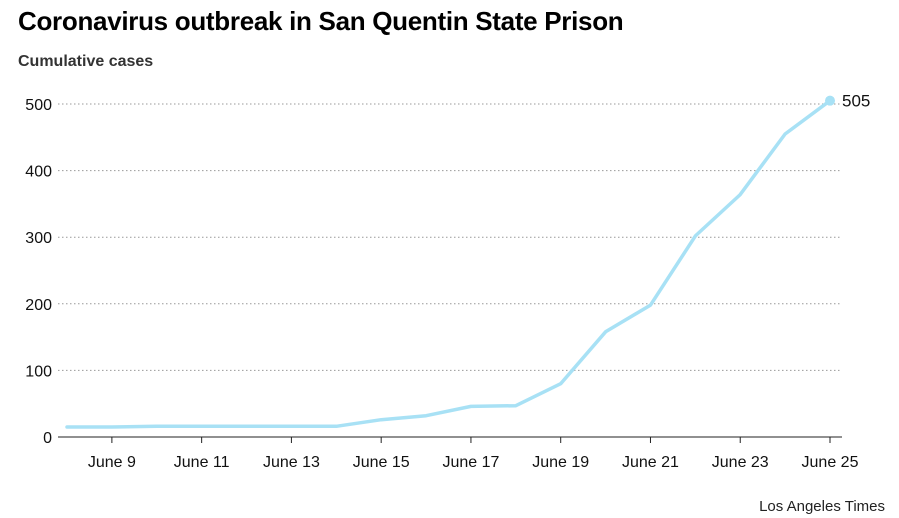 The width and height of the screenshot is (899, 518). What do you see at coordinates (38, 272) in the screenshot?
I see `y-axis: 0 100 200 300 400 500` at bounding box center [38, 272].